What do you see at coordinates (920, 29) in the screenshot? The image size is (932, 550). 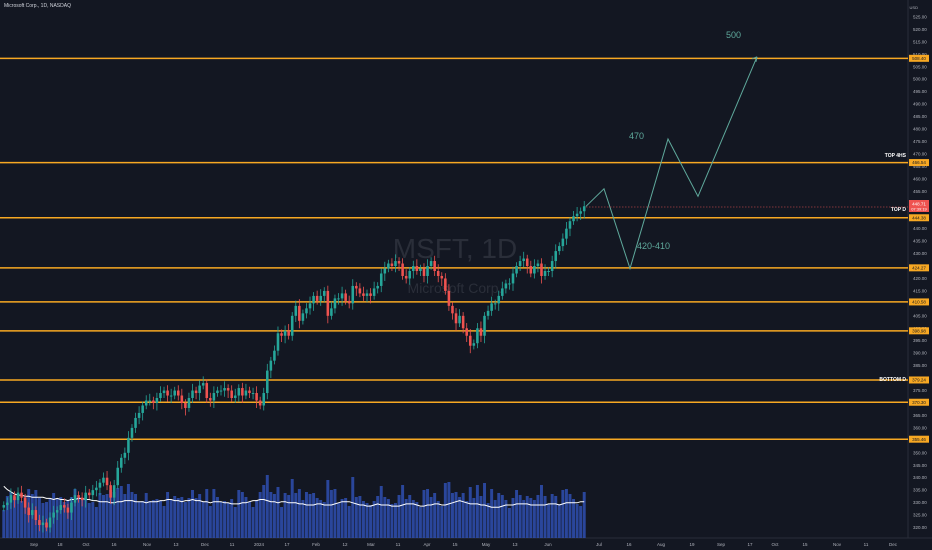 I see `price-tick-label: 520.00` at bounding box center [920, 29].